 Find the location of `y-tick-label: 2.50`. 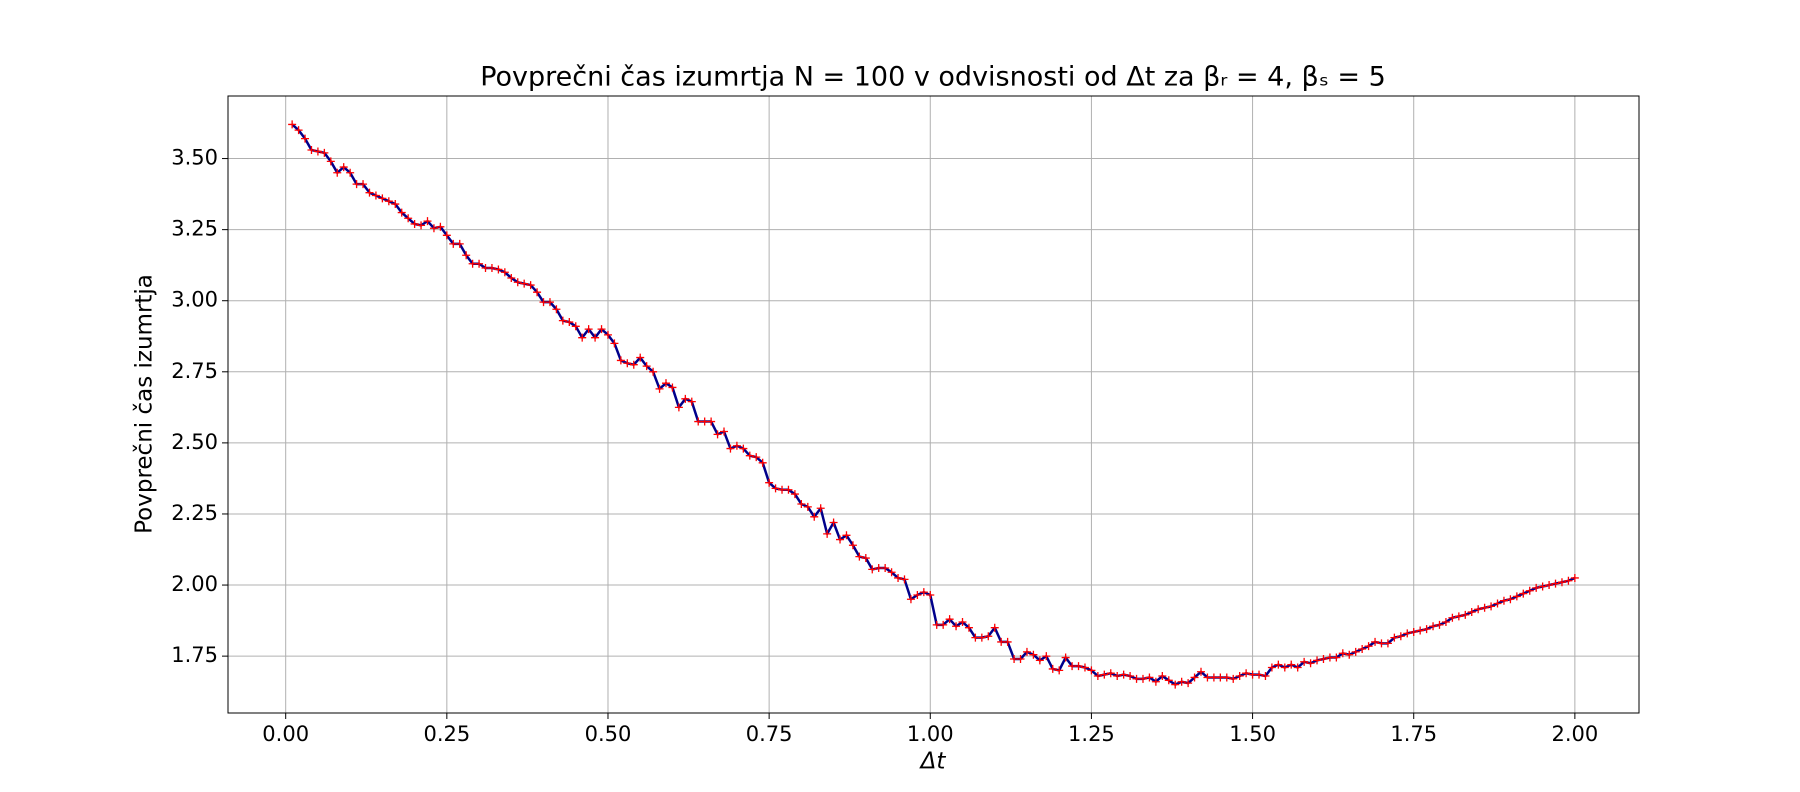

y-tick-label: 2.50 is located at coordinates (194, 442).